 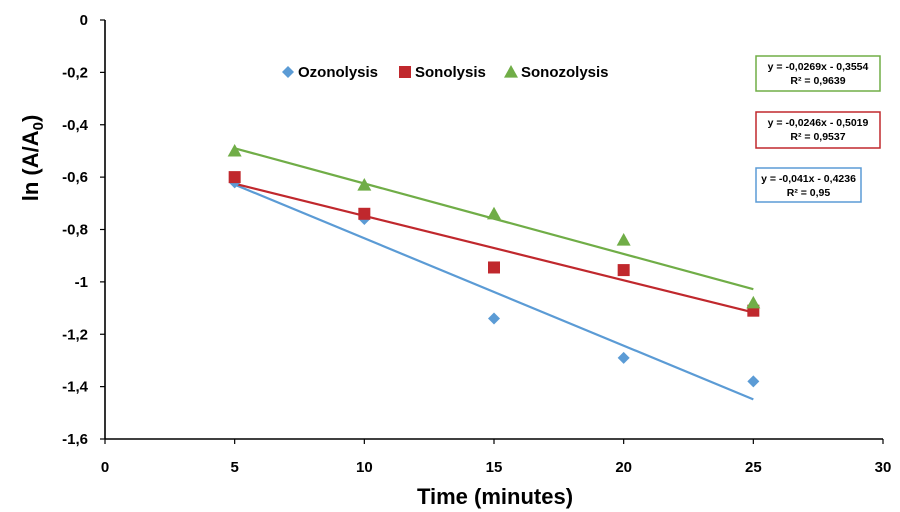 I want to click on legend-label-sonolysis: Sonolysis, so click(x=450, y=72).